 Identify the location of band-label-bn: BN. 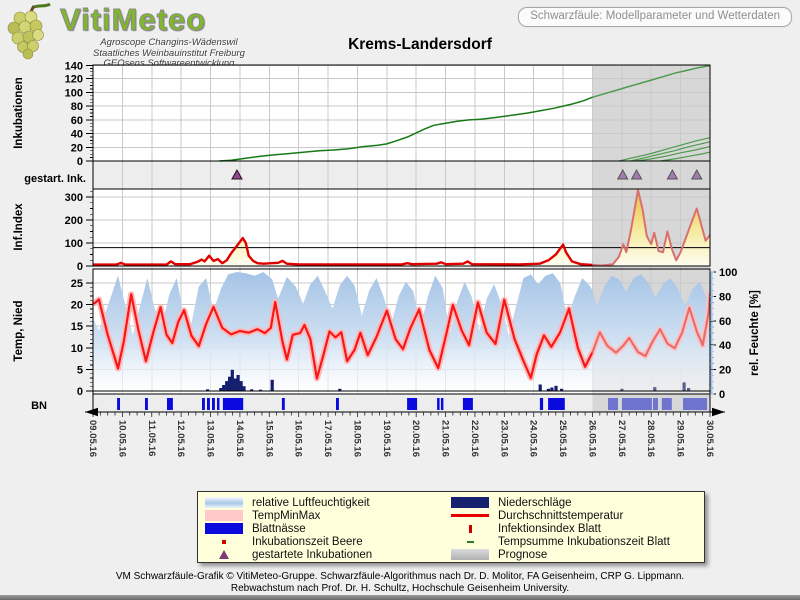
(39, 406).